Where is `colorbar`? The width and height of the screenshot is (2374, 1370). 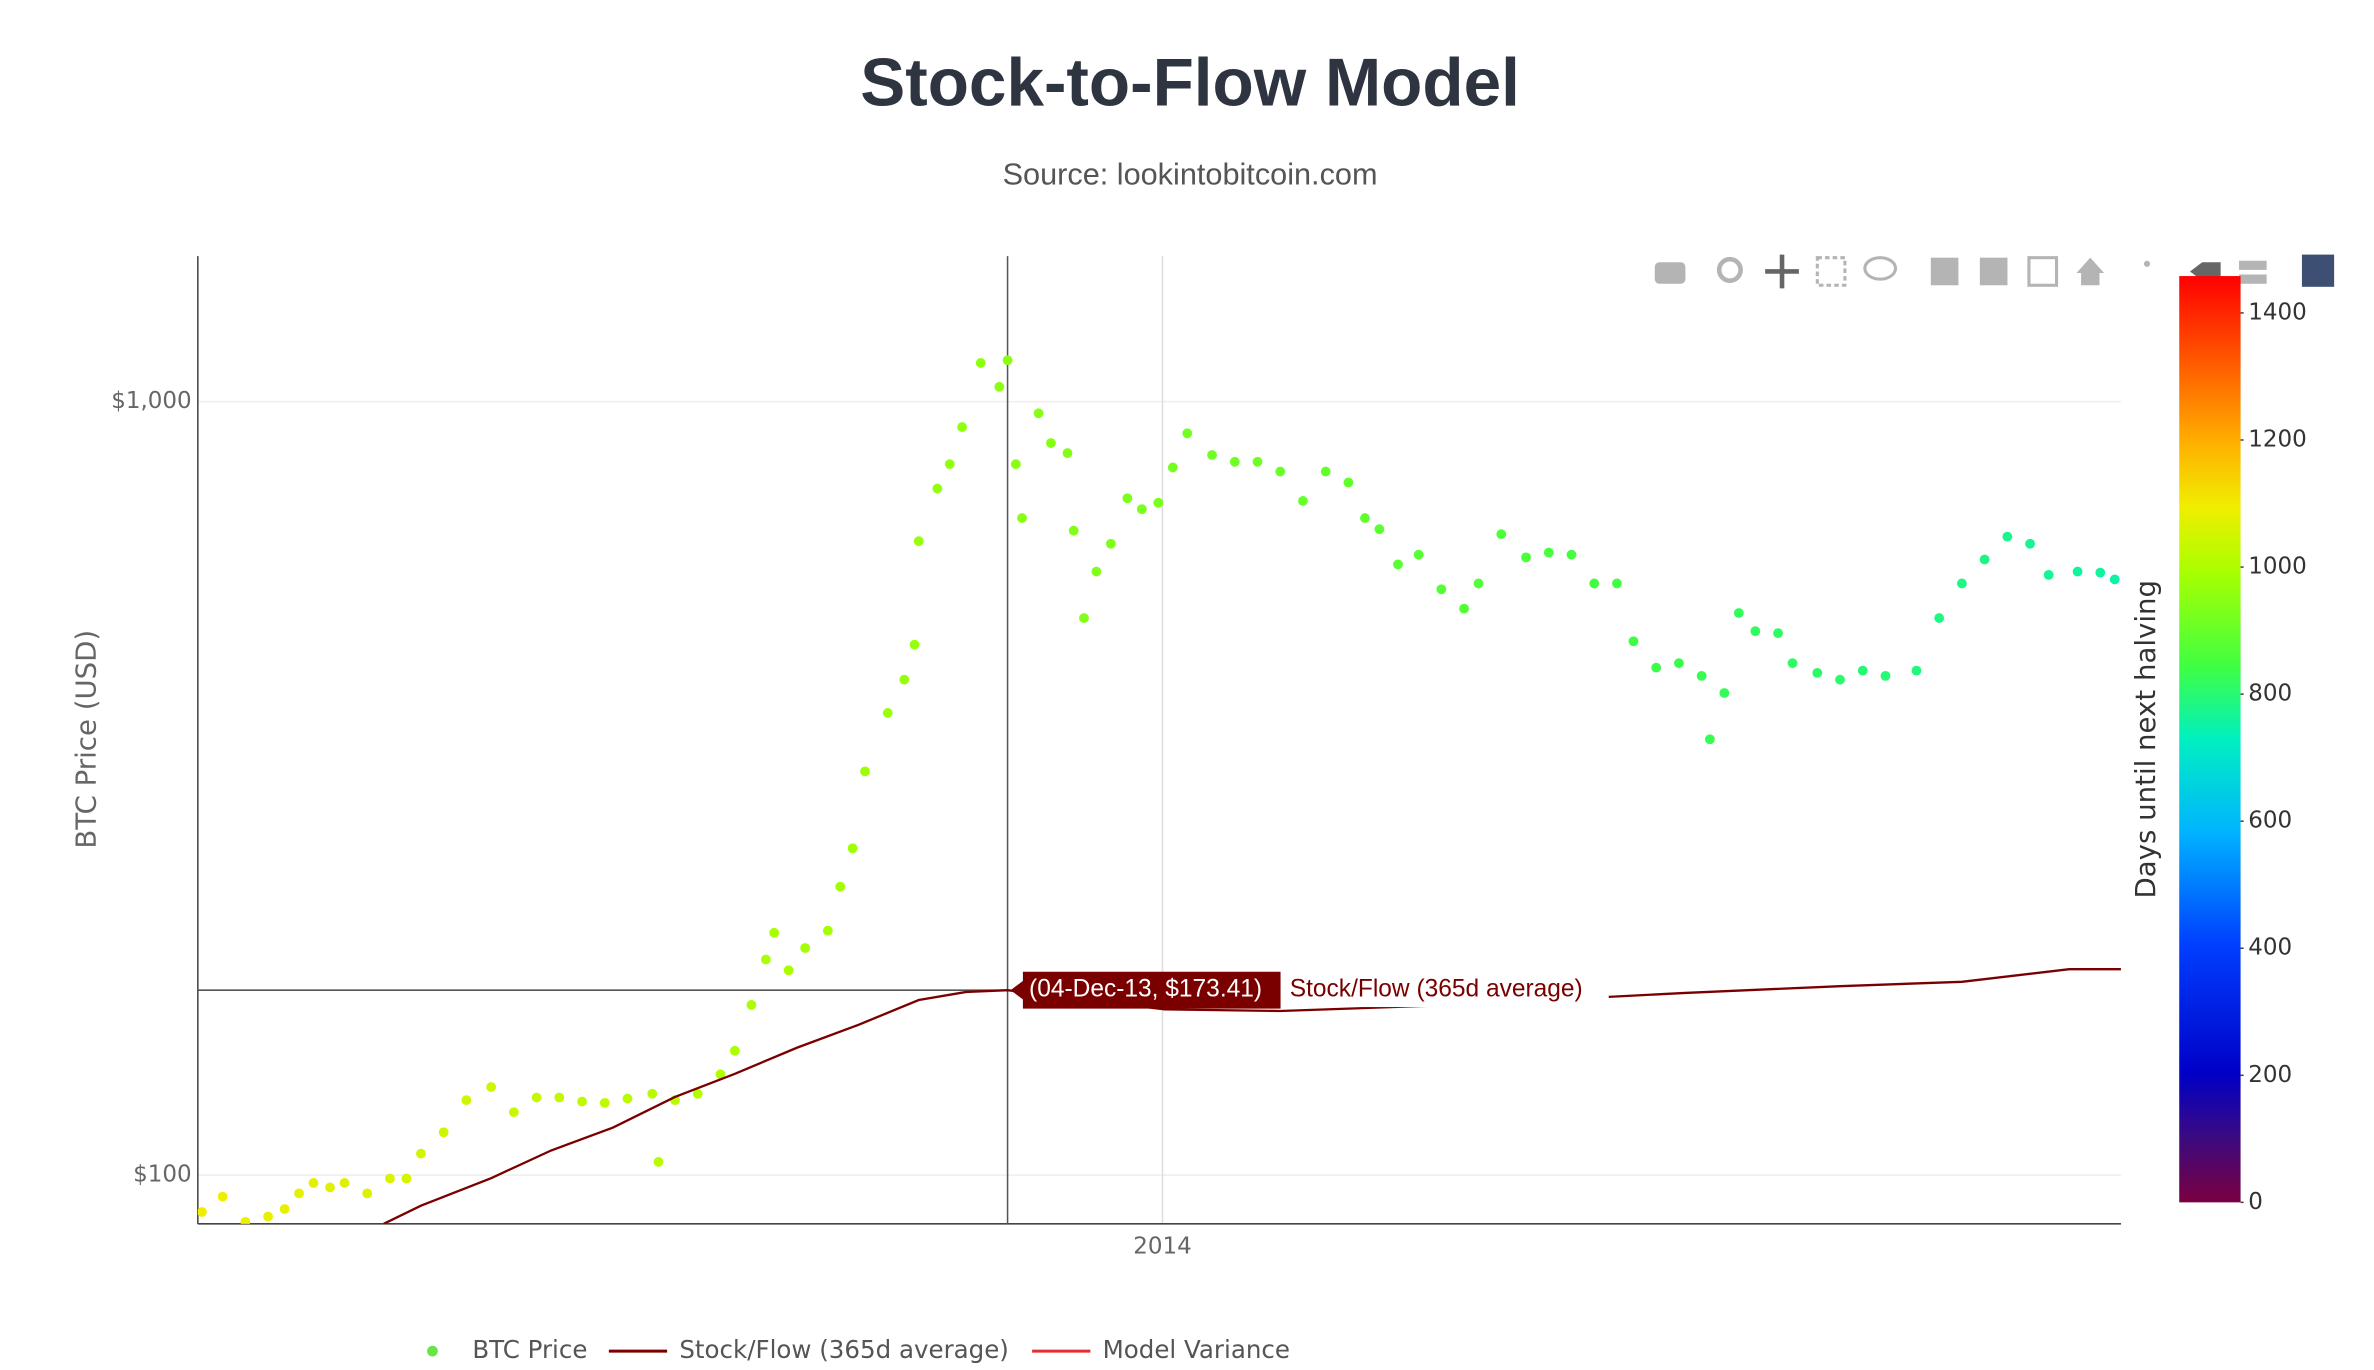 colorbar is located at coordinates (2210, 739).